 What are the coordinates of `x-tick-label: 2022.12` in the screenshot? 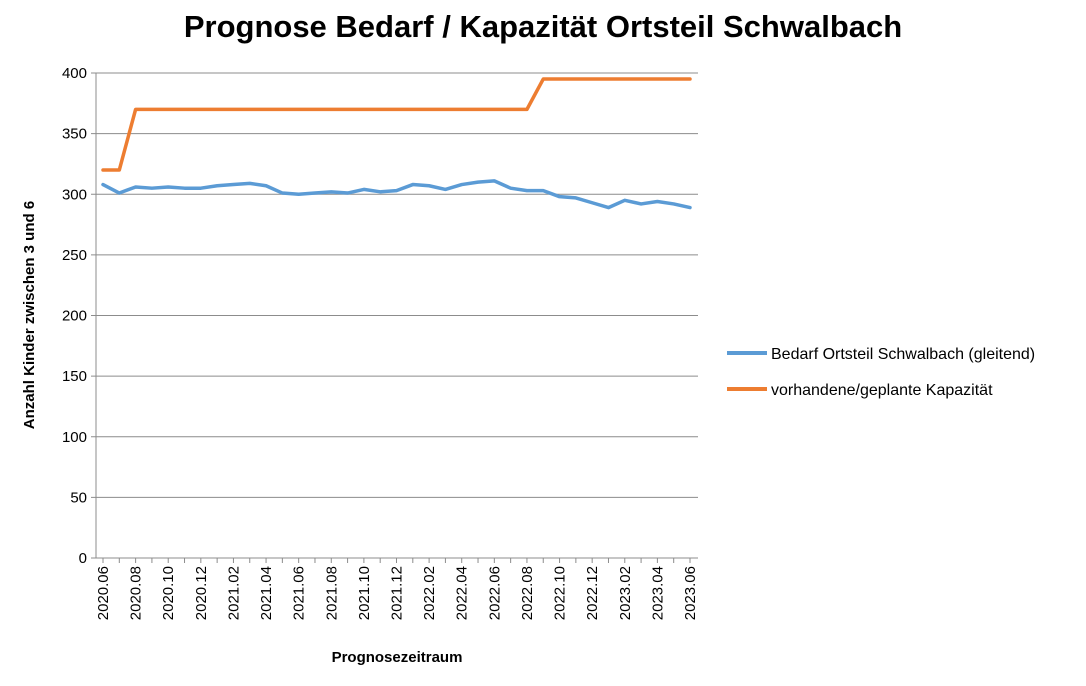 It's located at (592, 593).